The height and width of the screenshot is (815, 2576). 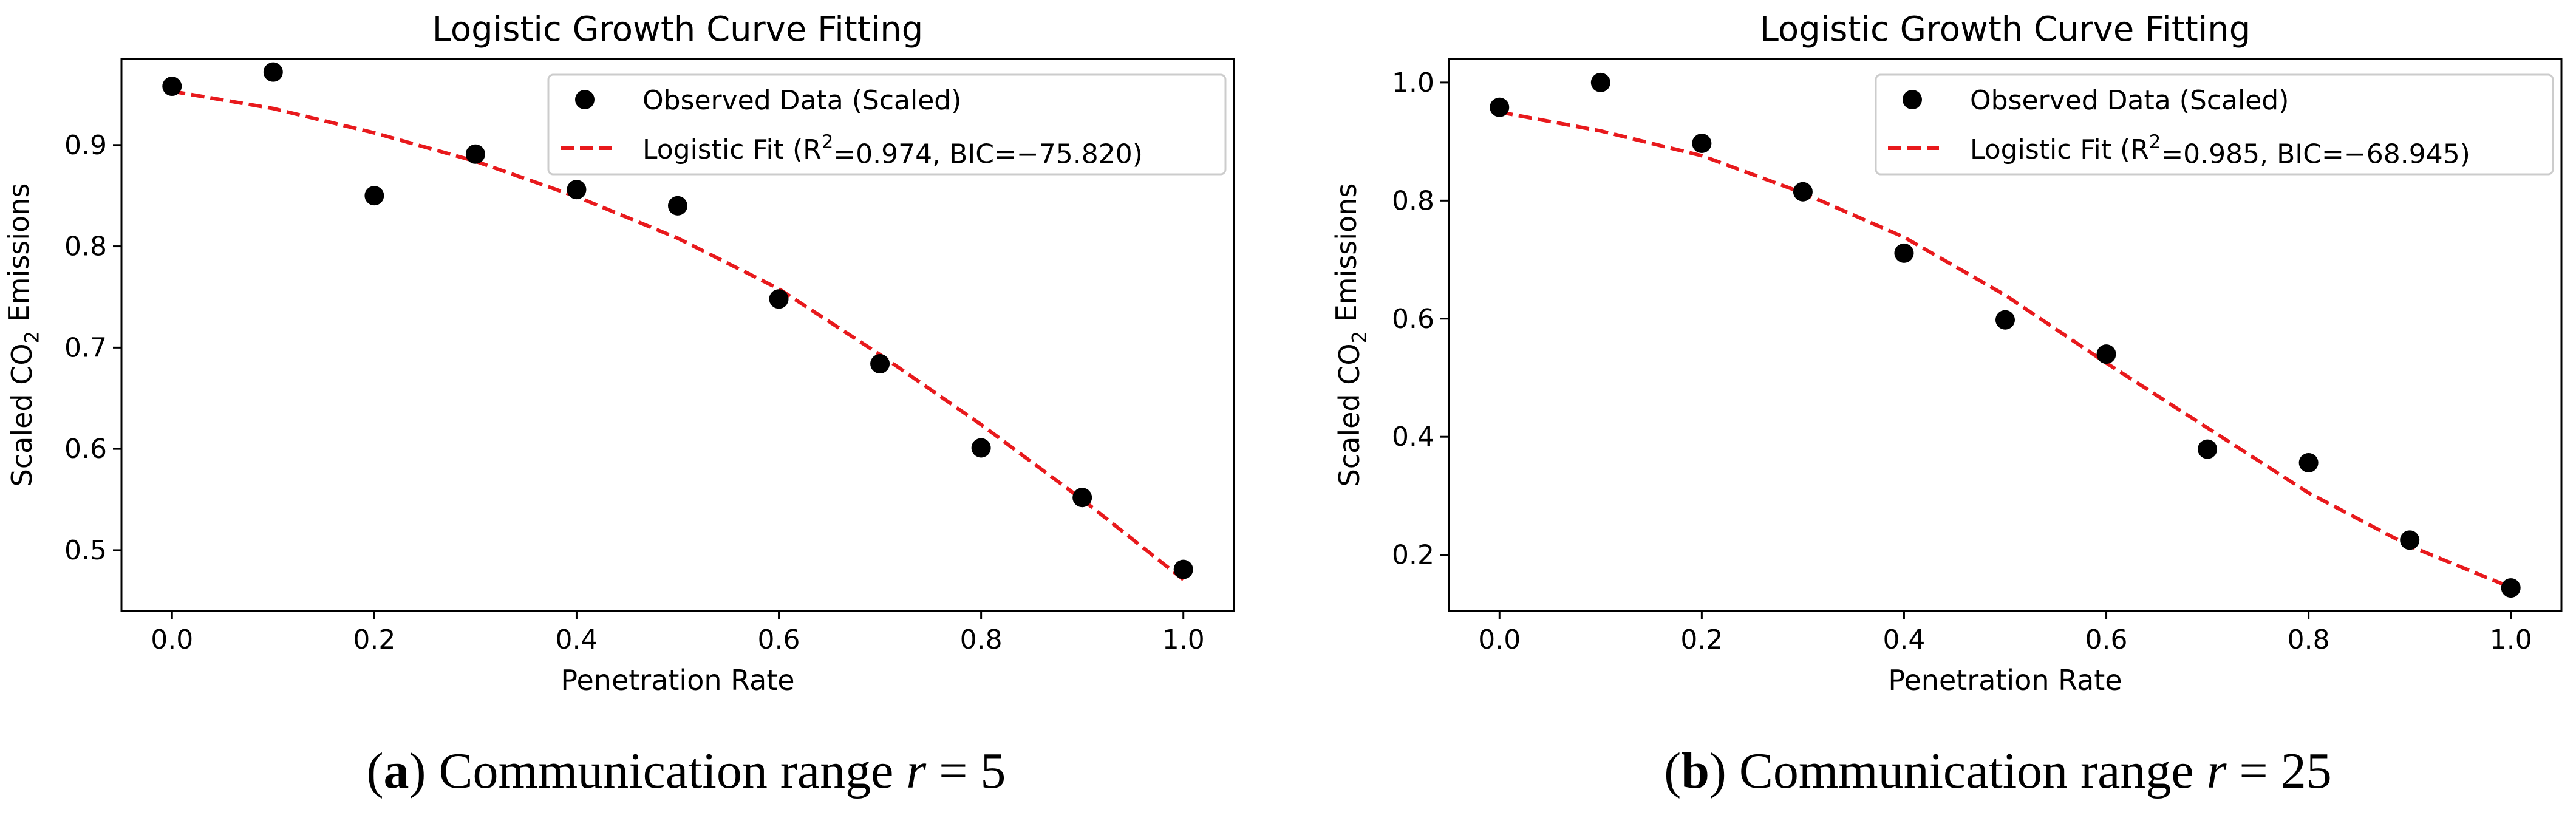 I want to click on caption-b-text: Communication range, so click(x=1966, y=771).